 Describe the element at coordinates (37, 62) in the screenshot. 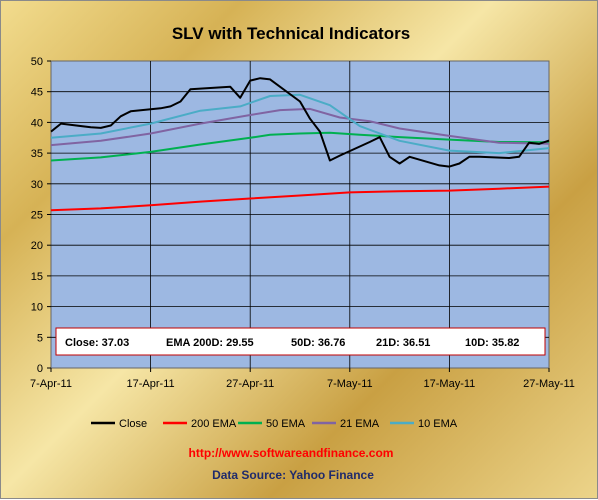

I see `y-tick-label: 50` at that location.